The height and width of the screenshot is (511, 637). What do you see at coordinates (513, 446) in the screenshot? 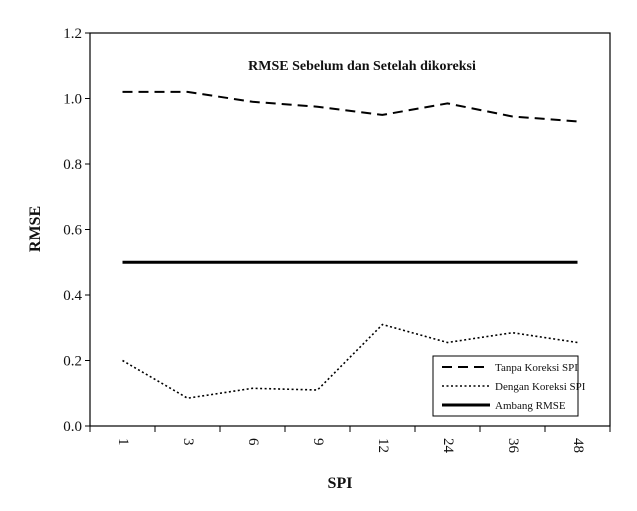
I see `x-tick-label: 36` at bounding box center [513, 446].